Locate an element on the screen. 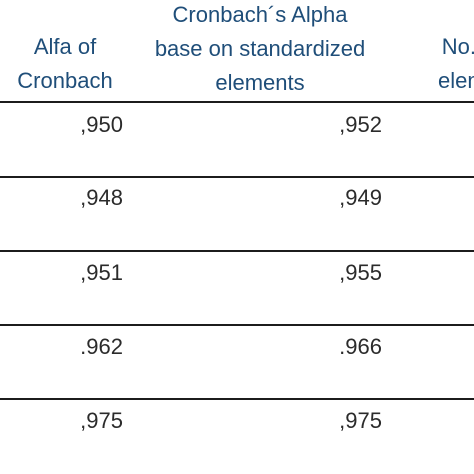 The height and width of the screenshot is (474, 474). header-divider is located at coordinates (237, 102).